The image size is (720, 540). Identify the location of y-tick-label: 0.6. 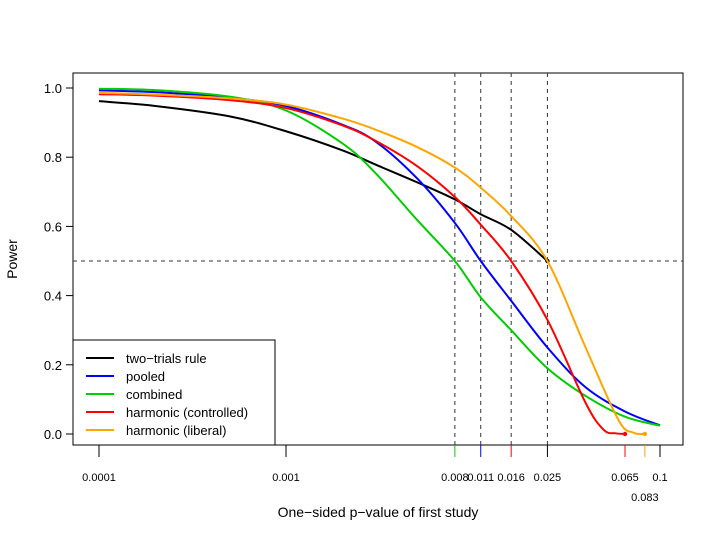
(53, 226).